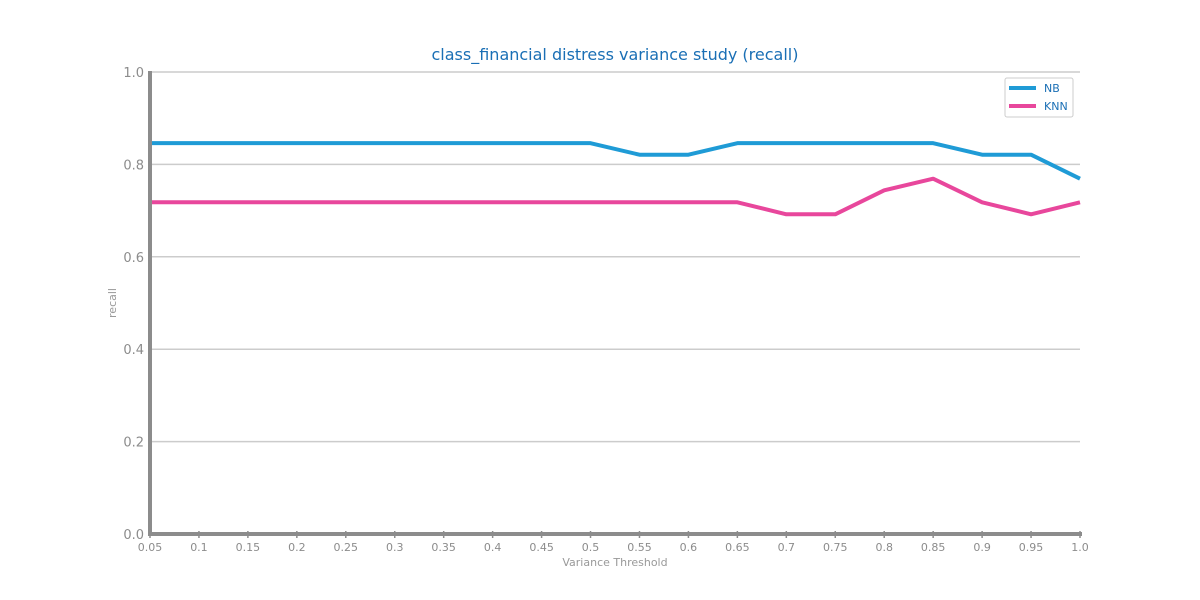 This screenshot has height=600, width=1200. I want to click on y-tick-label: 1.0, so click(133, 73).